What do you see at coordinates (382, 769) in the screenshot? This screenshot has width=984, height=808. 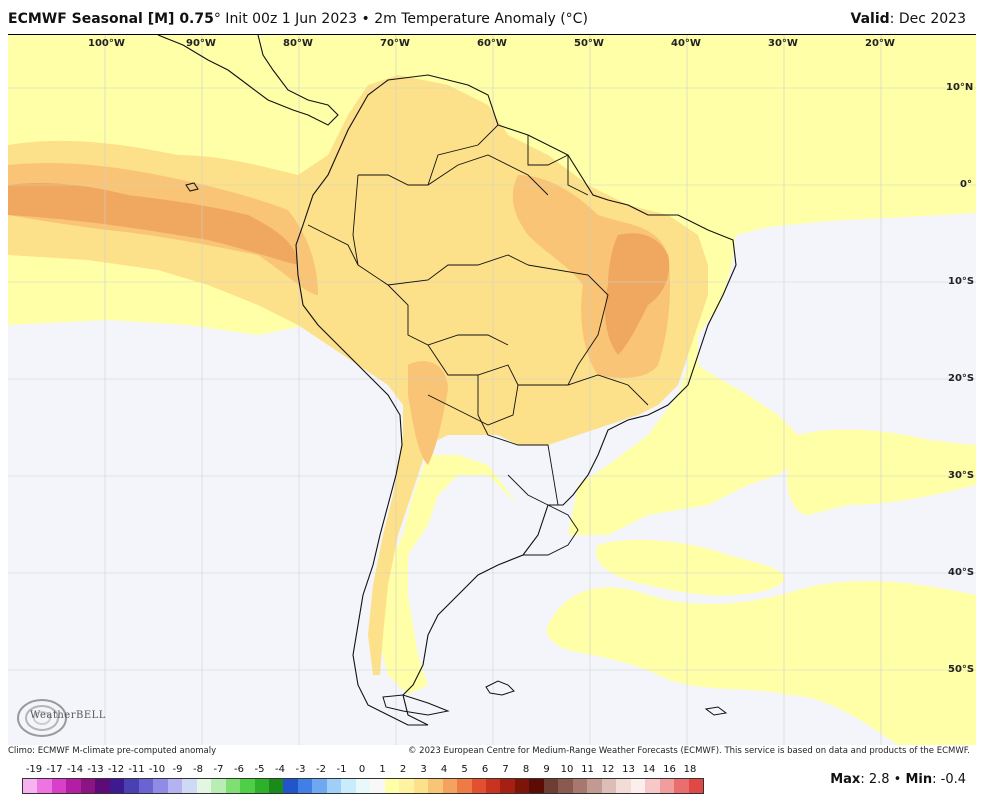 I see `legend-label: 1` at bounding box center [382, 769].